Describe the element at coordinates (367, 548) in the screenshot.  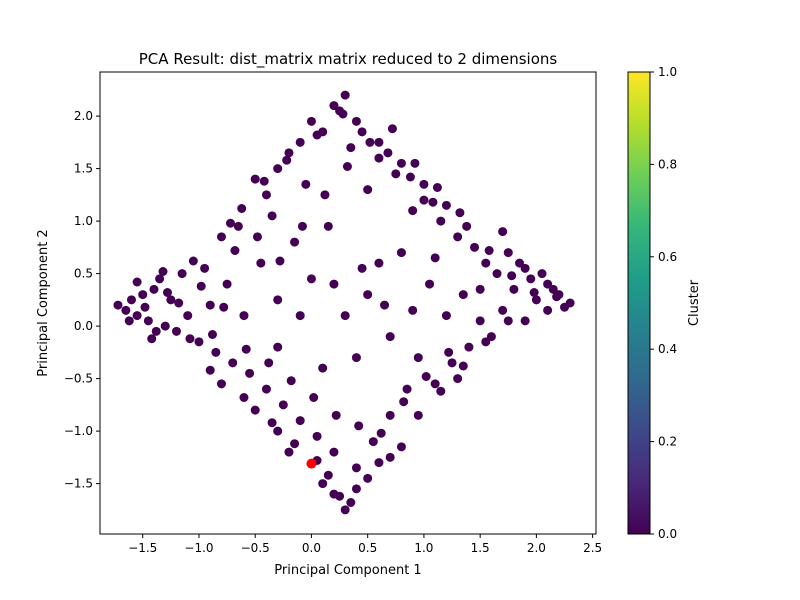
I see `x-tick-label: 0.5` at that location.